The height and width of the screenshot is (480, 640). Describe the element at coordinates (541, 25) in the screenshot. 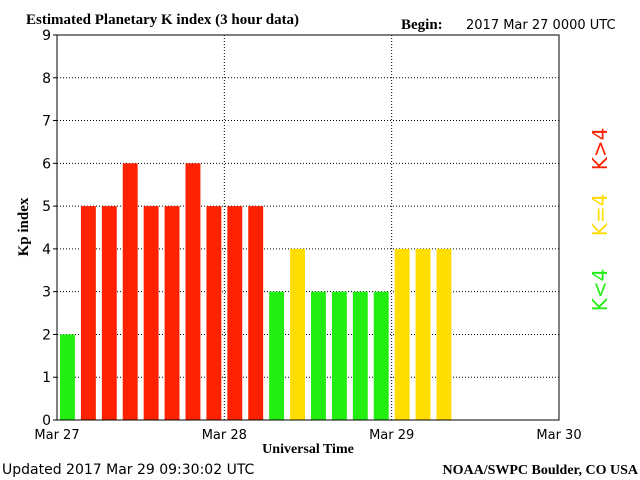

I see `begin-value: 2017 Mar 27 0000 UTC` at that location.